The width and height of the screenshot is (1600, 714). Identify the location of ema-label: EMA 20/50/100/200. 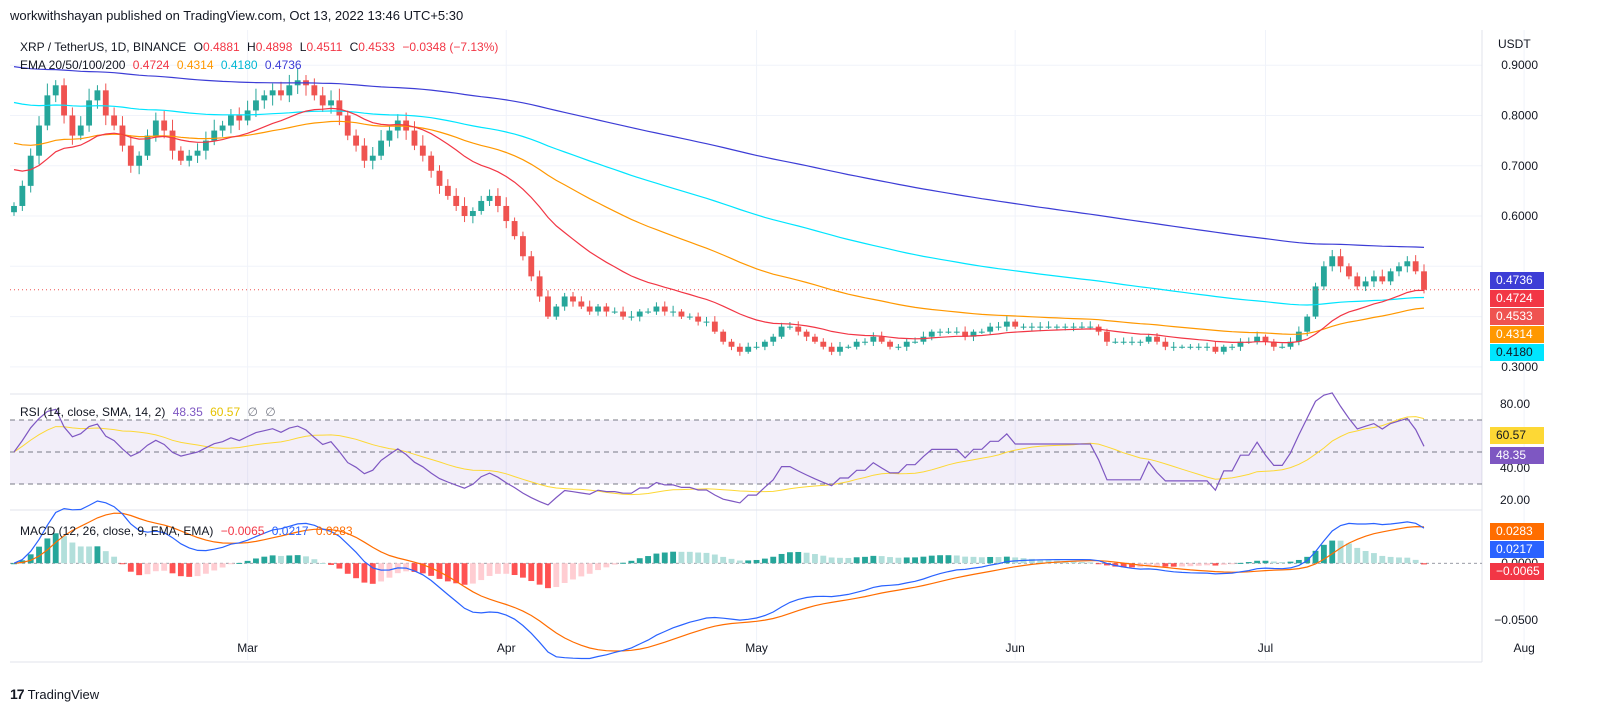
(73, 65).